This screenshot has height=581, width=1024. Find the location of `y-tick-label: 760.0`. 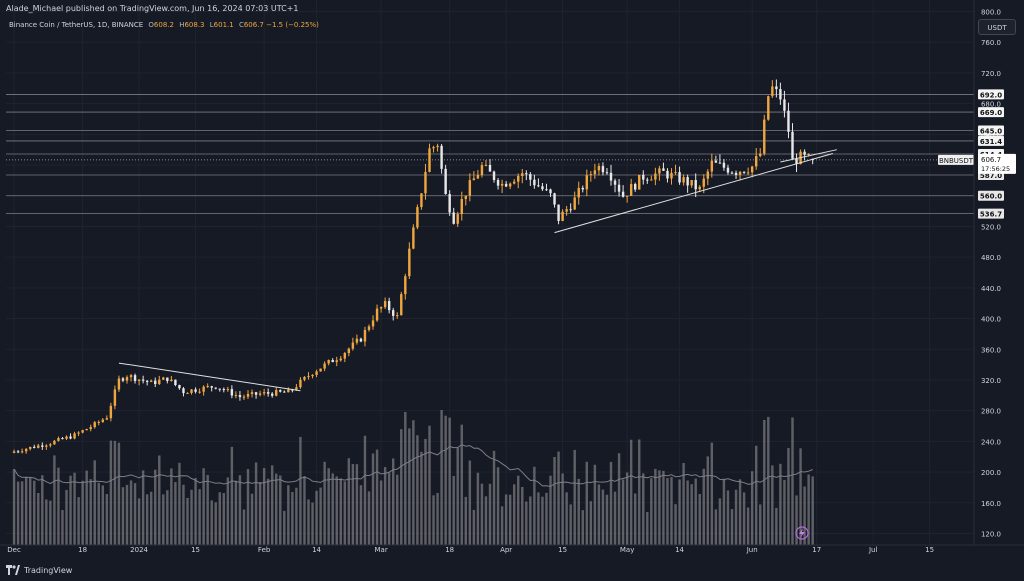

y-tick-label: 760.0 is located at coordinates (991, 43).